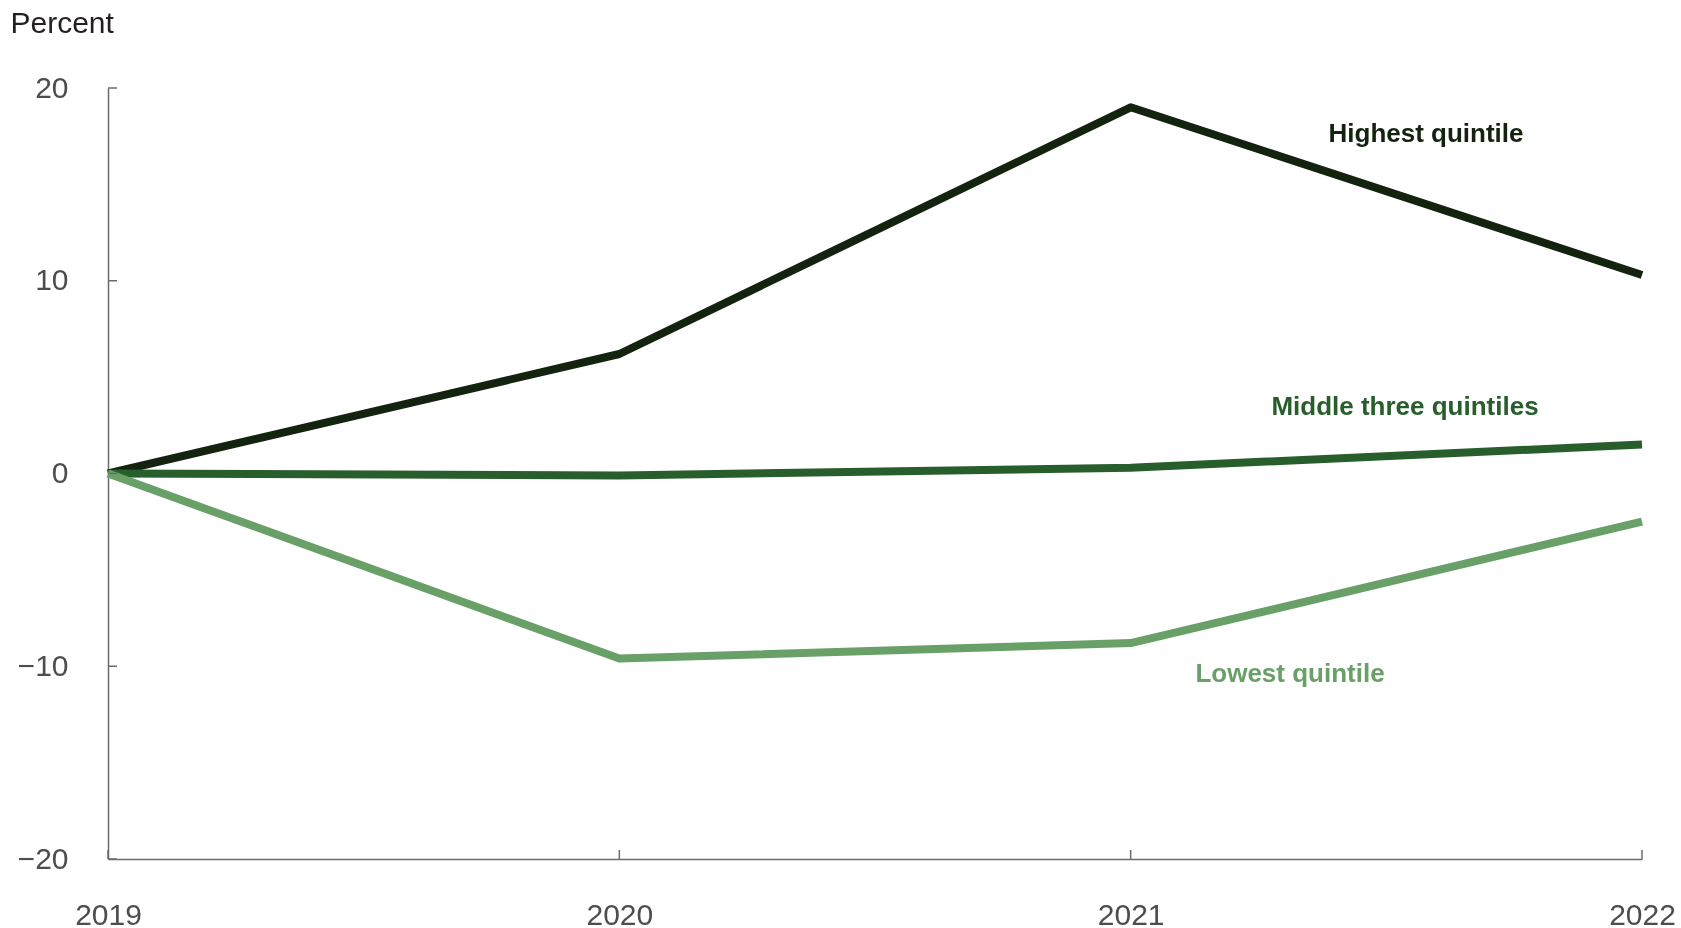  What do you see at coordinates (1290, 672) in the screenshot?
I see `series-label: Lowest quintile` at bounding box center [1290, 672].